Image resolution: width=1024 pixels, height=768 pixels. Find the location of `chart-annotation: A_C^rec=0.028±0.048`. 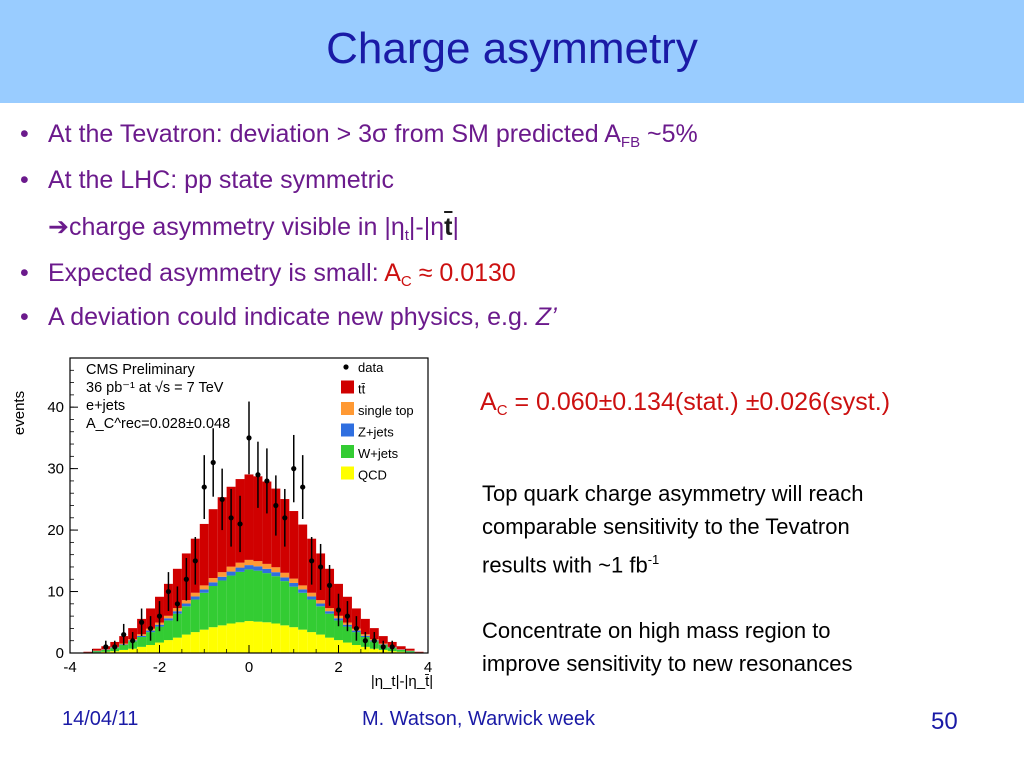

chart-annotation: A_C^rec=0.028±0.048 is located at coordinates (158, 424).